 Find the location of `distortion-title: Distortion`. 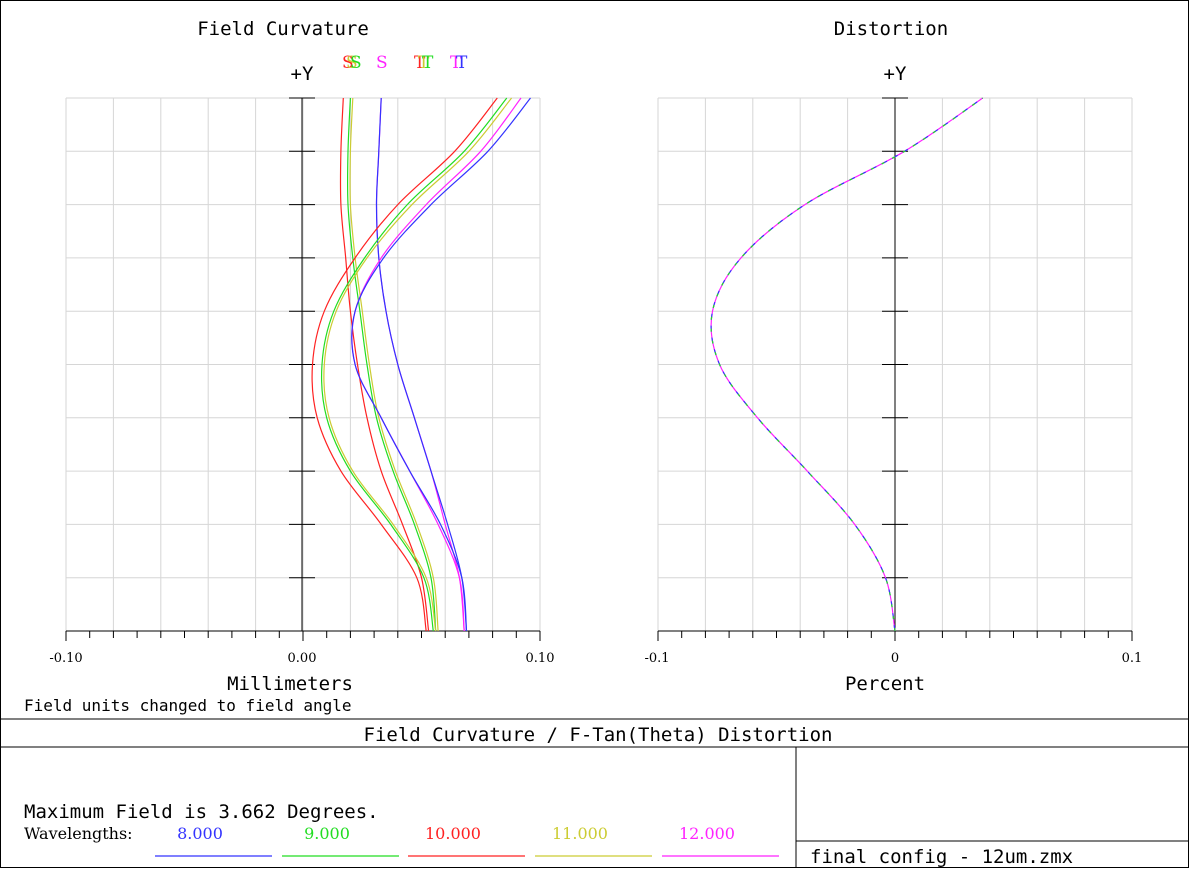

distortion-title: Distortion is located at coordinates (891, 29).